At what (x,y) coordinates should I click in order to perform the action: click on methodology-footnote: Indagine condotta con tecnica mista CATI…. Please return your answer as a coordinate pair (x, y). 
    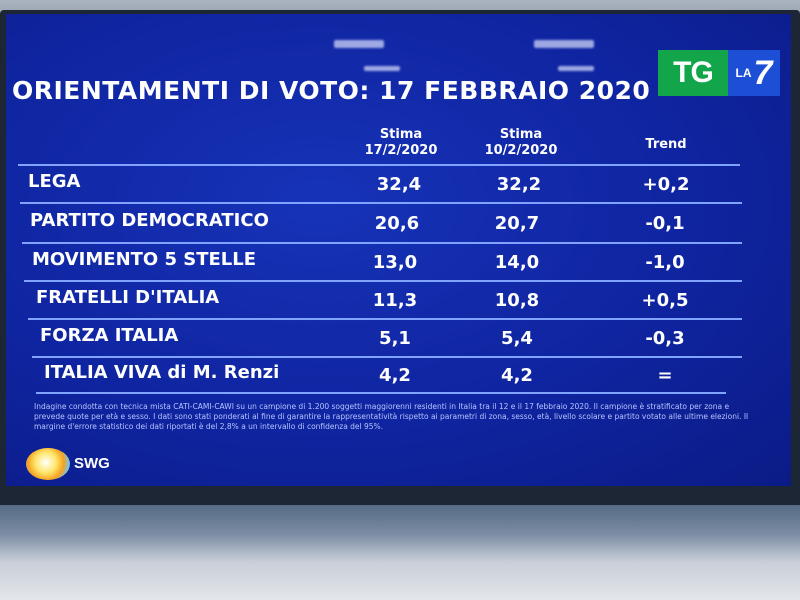
    Looking at the image, I should click on (391, 416).